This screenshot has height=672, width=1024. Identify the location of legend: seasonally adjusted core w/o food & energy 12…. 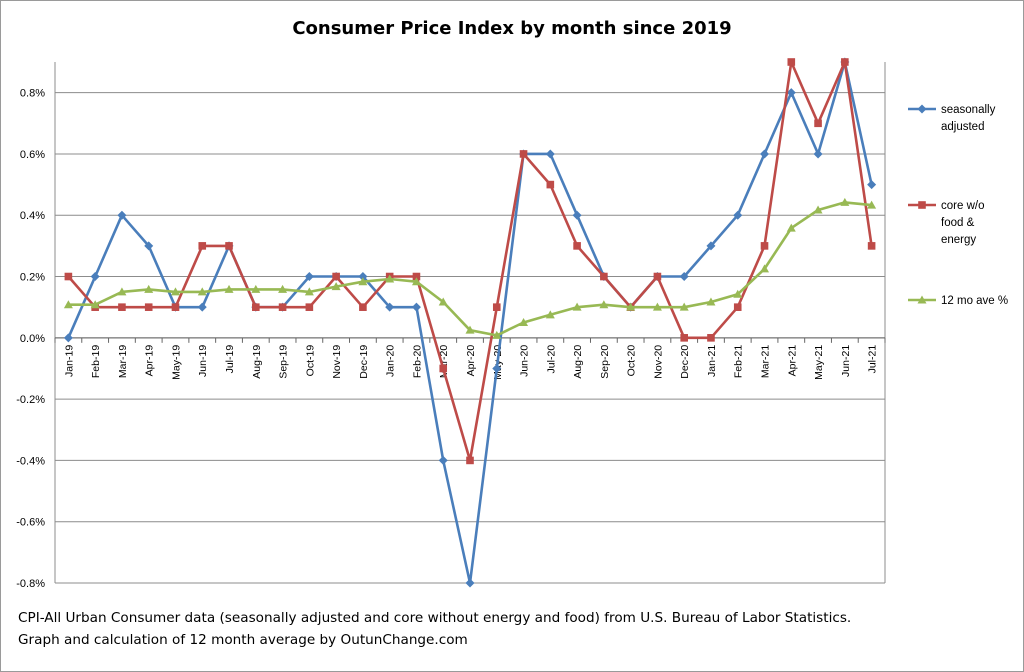
(958, 205).